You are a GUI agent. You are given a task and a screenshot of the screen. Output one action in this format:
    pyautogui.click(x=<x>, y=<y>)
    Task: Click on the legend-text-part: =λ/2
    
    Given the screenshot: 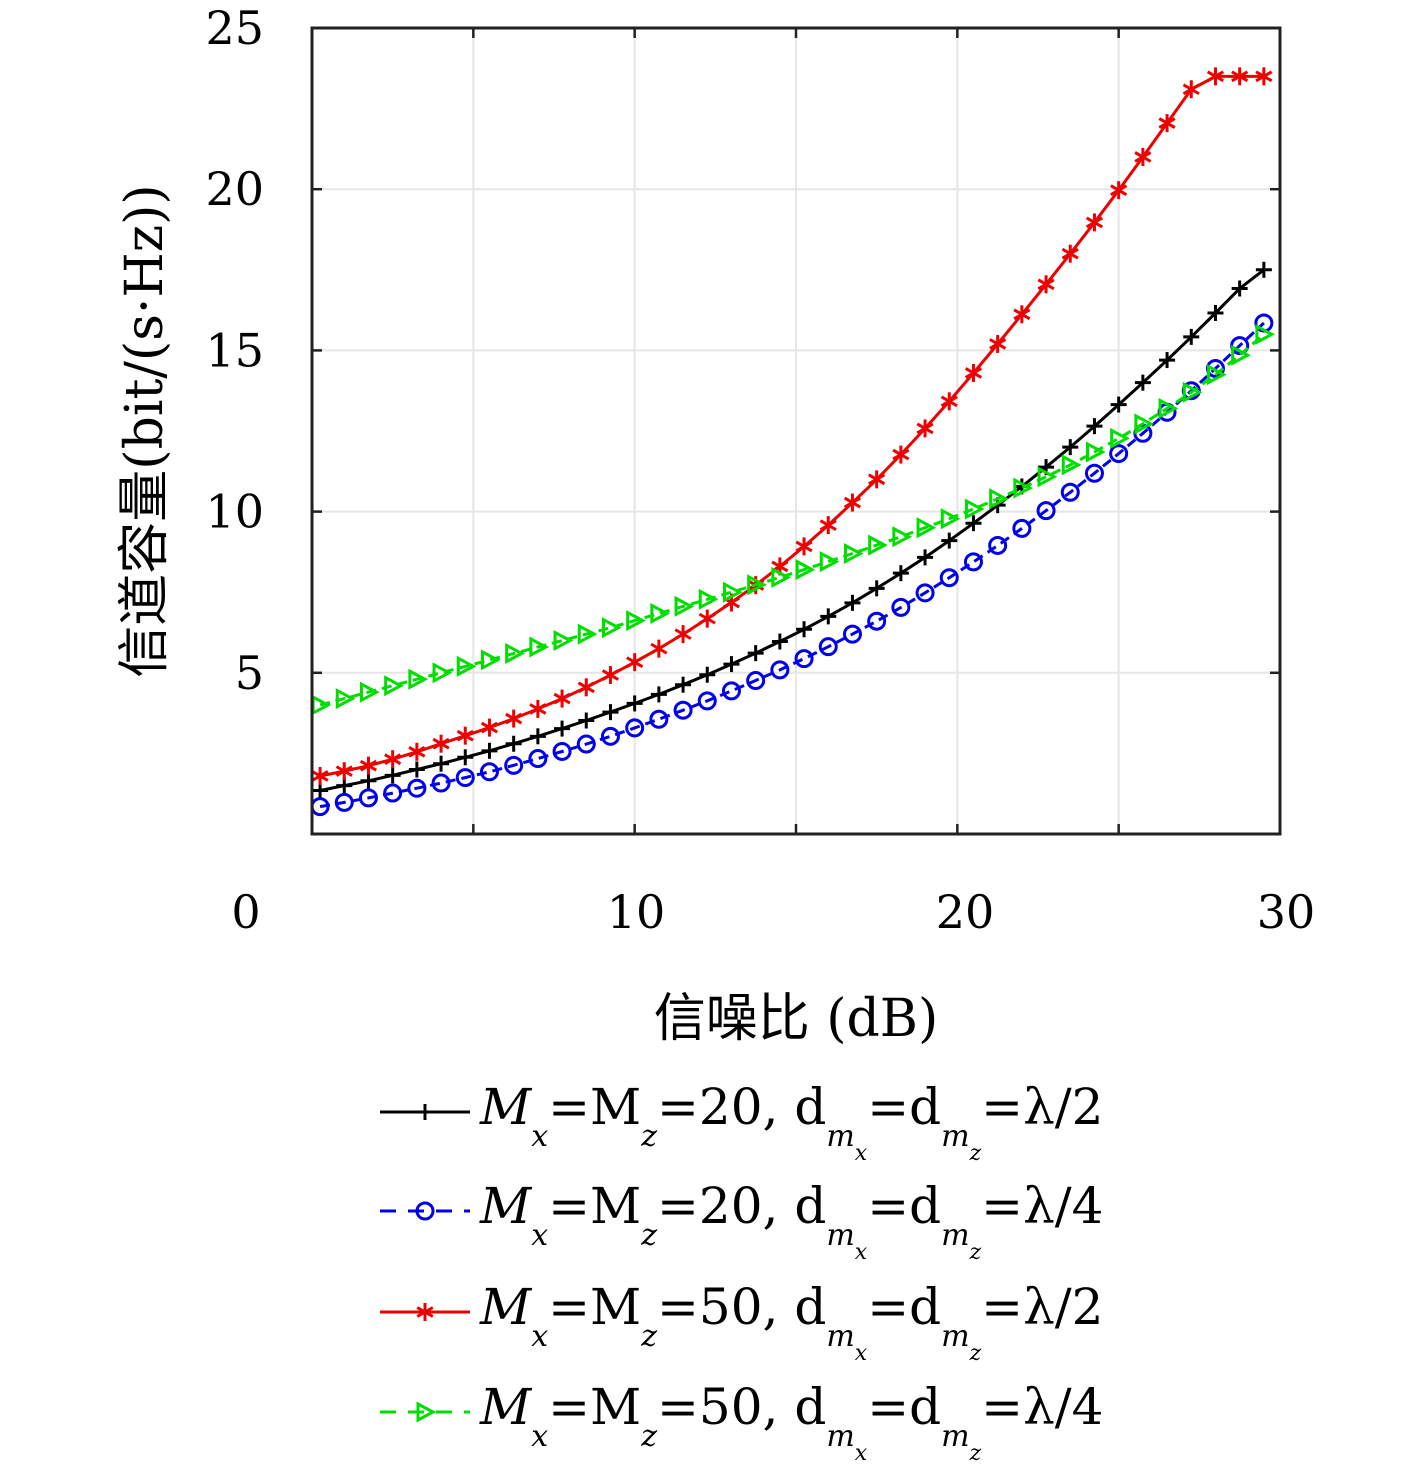 What is the action you would take?
    pyautogui.click(x=1042, y=1107)
    